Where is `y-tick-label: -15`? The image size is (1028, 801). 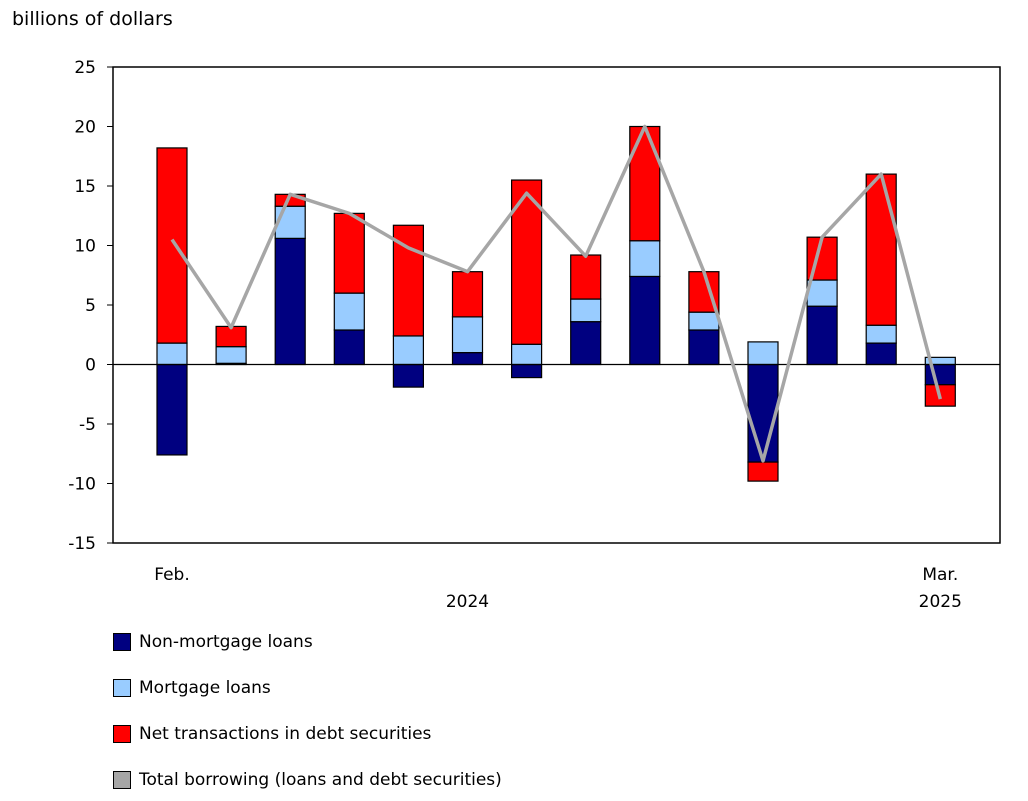
y-tick-label: -15 is located at coordinates (82, 544).